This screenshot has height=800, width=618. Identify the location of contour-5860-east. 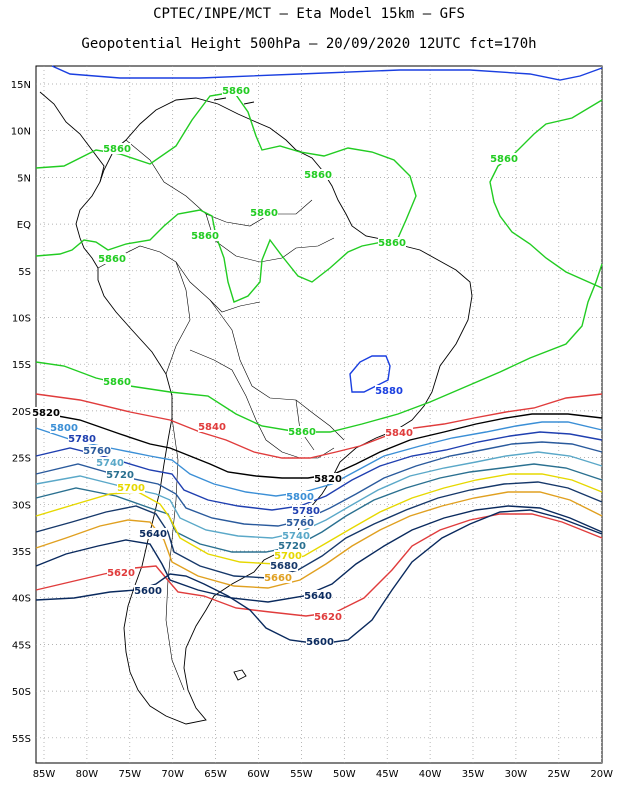
(546, 194).